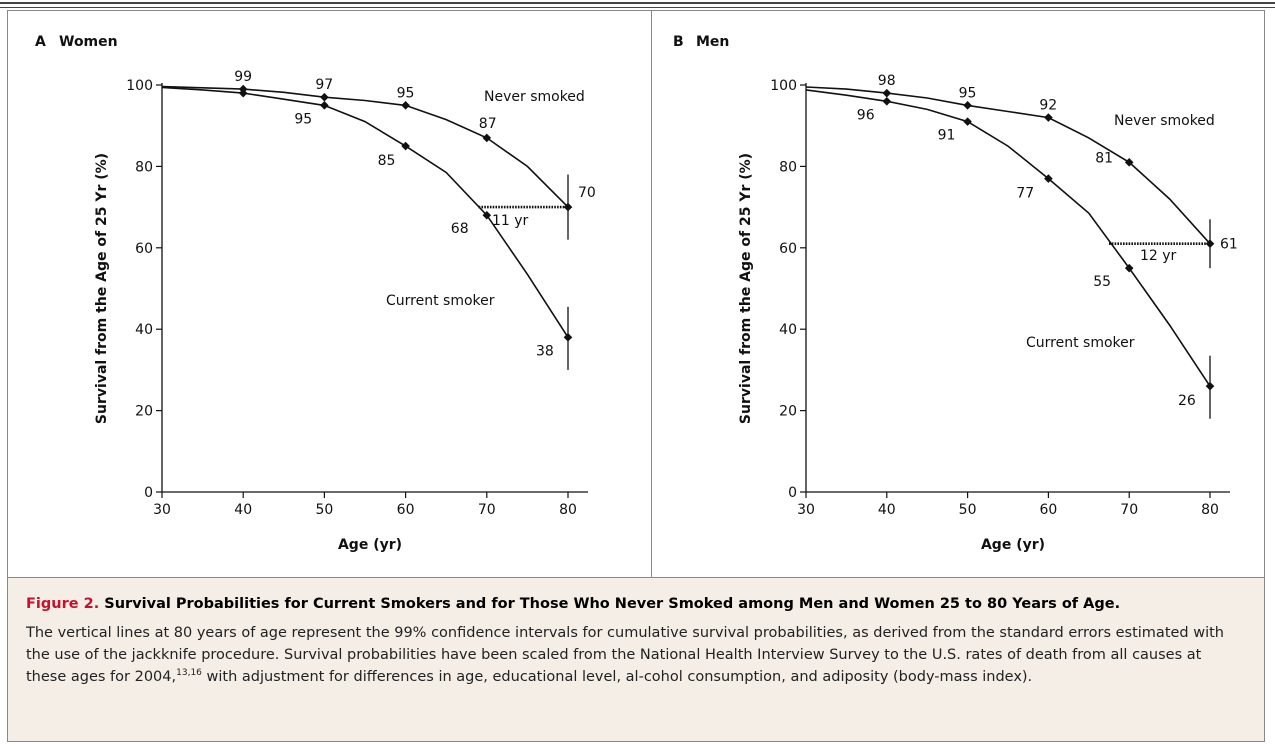 This screenshot has height=750, width=1275. Describe the element at coordinates (63, 604) in the screenshot. I see `caption-number: Figure 2.` at that location.